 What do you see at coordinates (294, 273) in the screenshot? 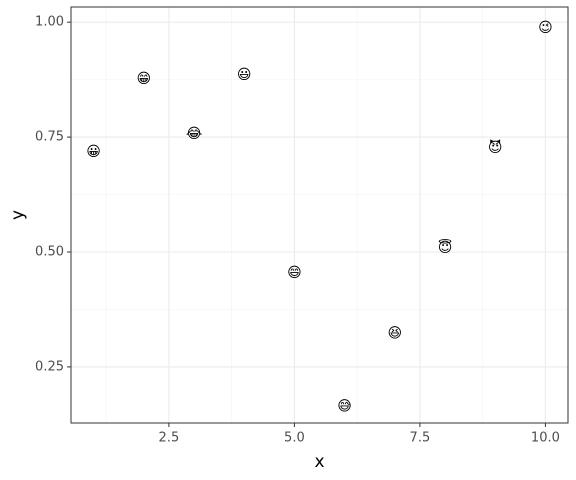
I see `emoji-point: 😄` at bounding box center [294, 273].